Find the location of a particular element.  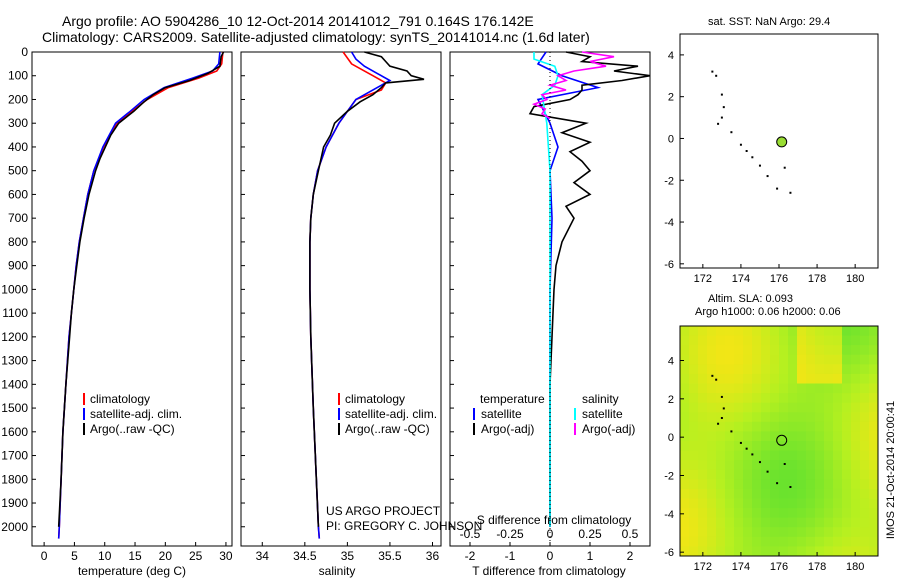

depth-tick-label: 1500 is located at coordinates (14, 408).